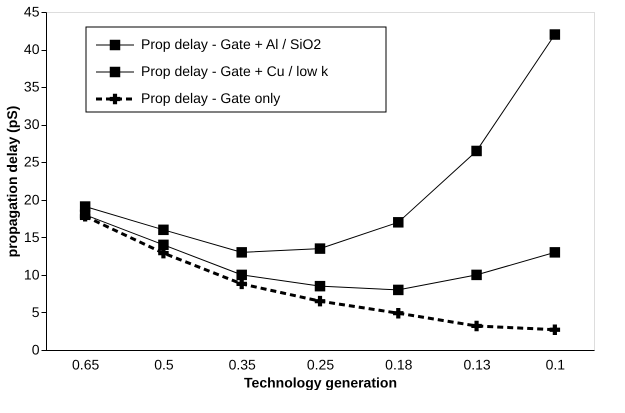 The width and height of the screenshot is (625, 413). I want to click on y-tick-label: 30, so click(32, 124).